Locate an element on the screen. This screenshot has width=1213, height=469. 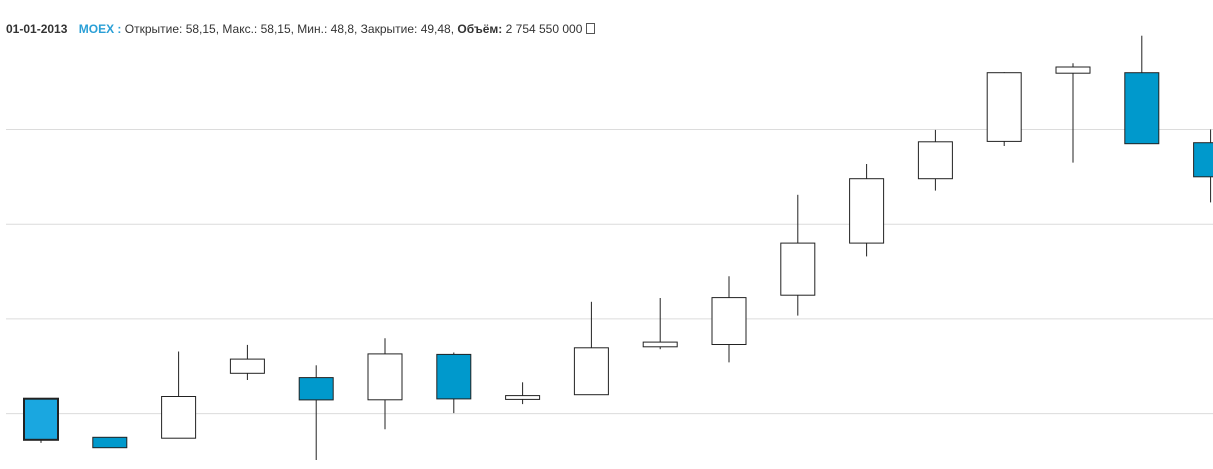
info-high-value: 58,15 is located at coordinates (275, 29).